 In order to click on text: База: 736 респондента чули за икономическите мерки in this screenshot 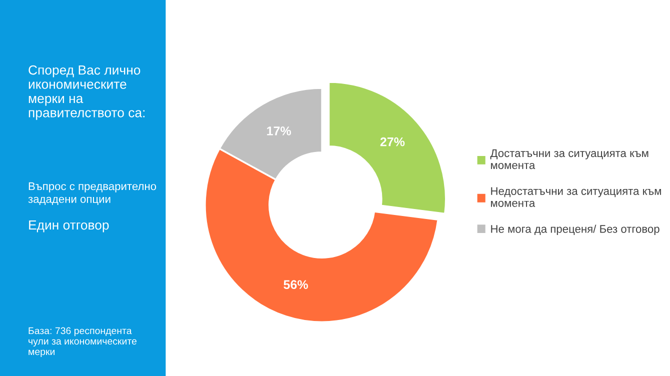, I will do `click(82, 342)`.